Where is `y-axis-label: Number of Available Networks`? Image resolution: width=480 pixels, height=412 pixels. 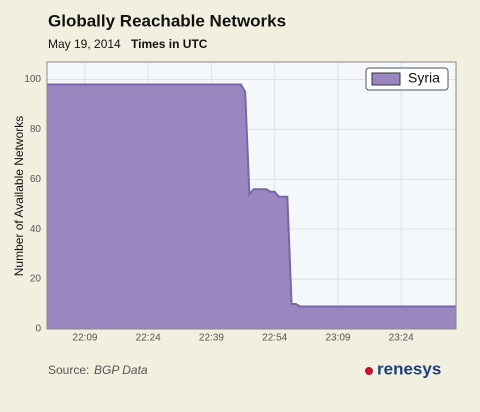
y-axis-label: Number of Available Networks is located at coordinates (19, 196).